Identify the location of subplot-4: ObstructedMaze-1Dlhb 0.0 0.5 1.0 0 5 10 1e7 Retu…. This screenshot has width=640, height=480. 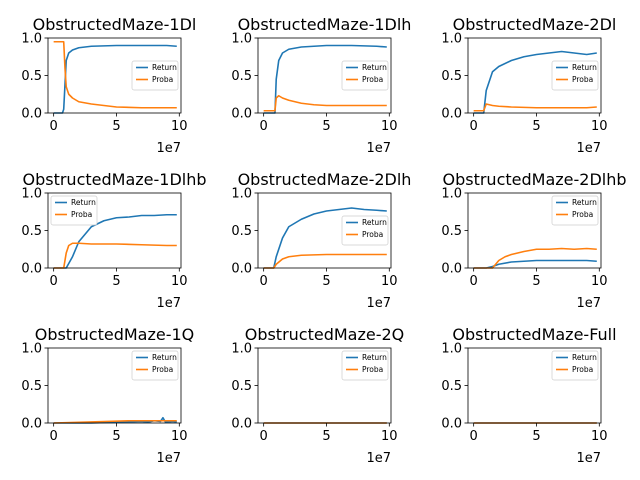
(113, 240).